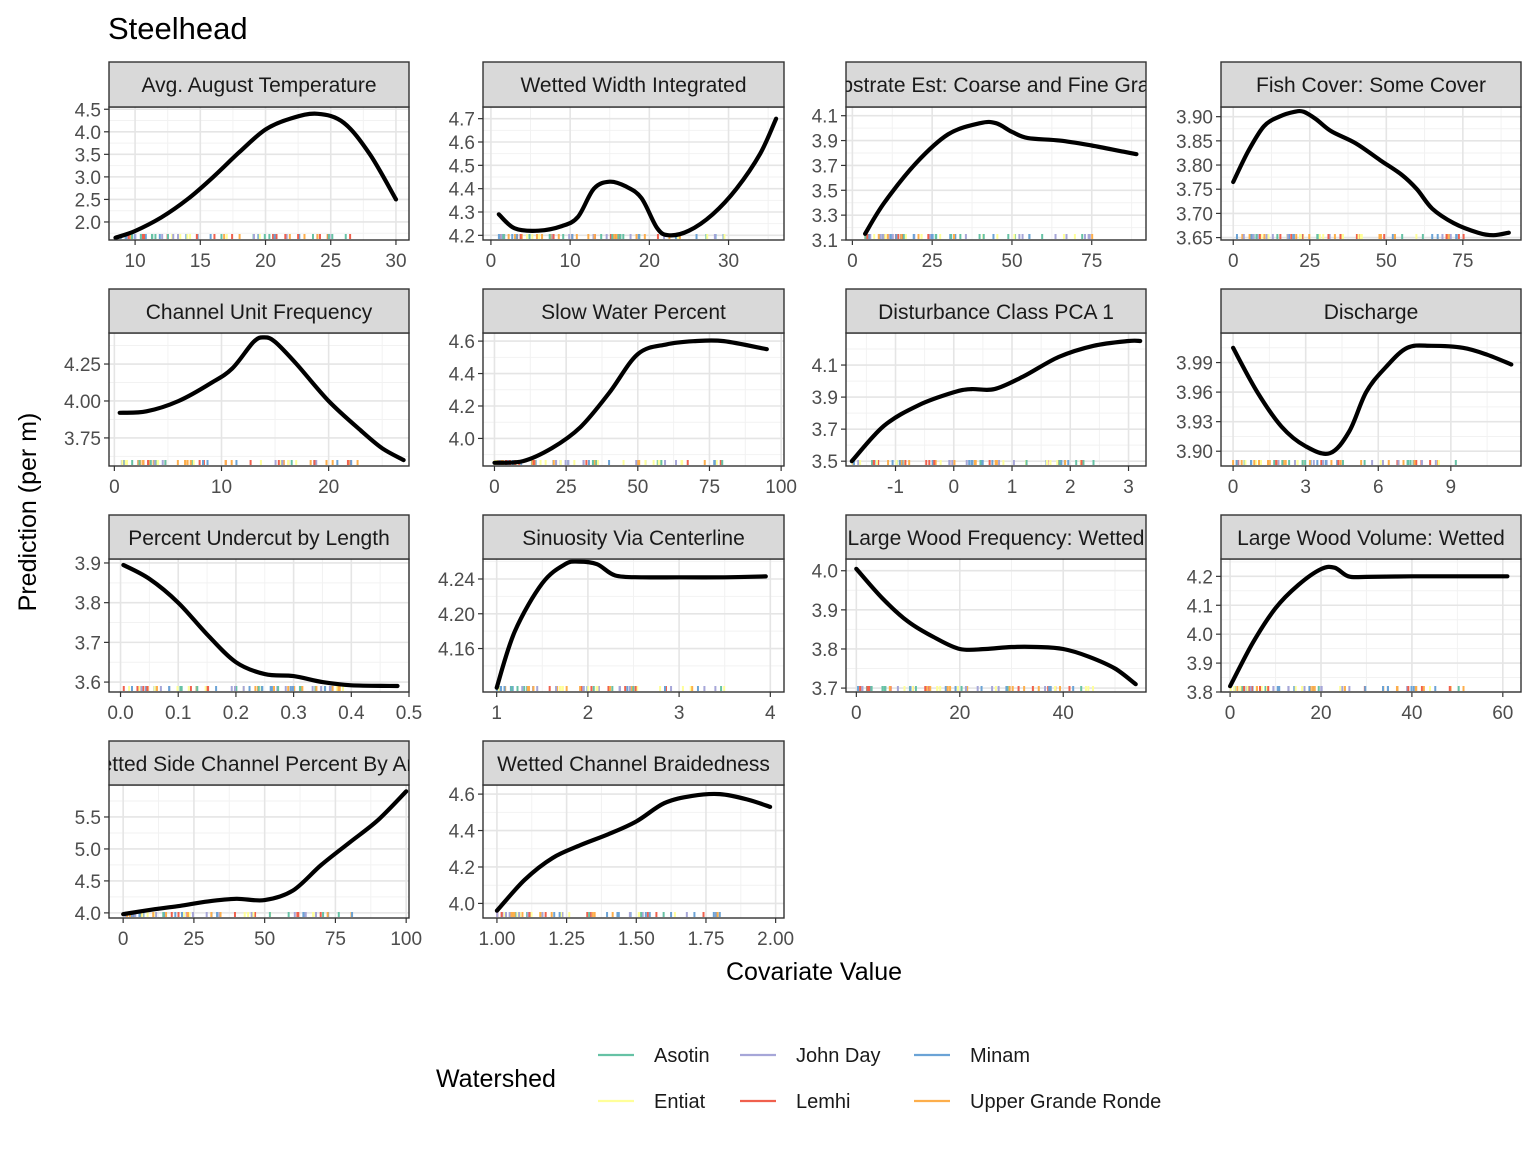 Image resolution: width=1536 pixels, height=1152 pixels. Describe the element at coordinates (1000, 1056) in the screenshot. I see `legend-label: Minam` at that location.